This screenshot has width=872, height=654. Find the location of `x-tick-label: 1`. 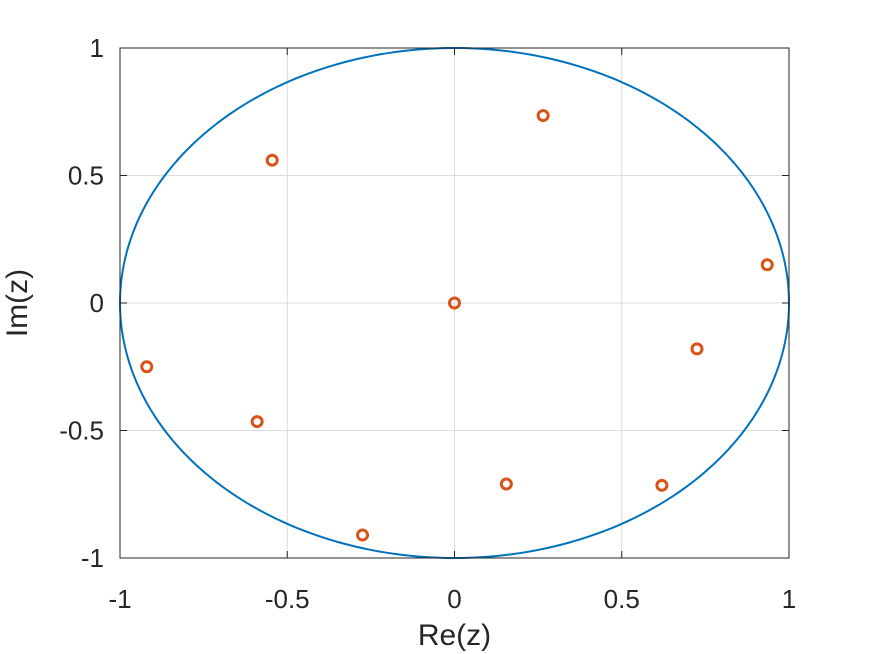

x-tick-label: 1 is located at coordinates (789, 599).